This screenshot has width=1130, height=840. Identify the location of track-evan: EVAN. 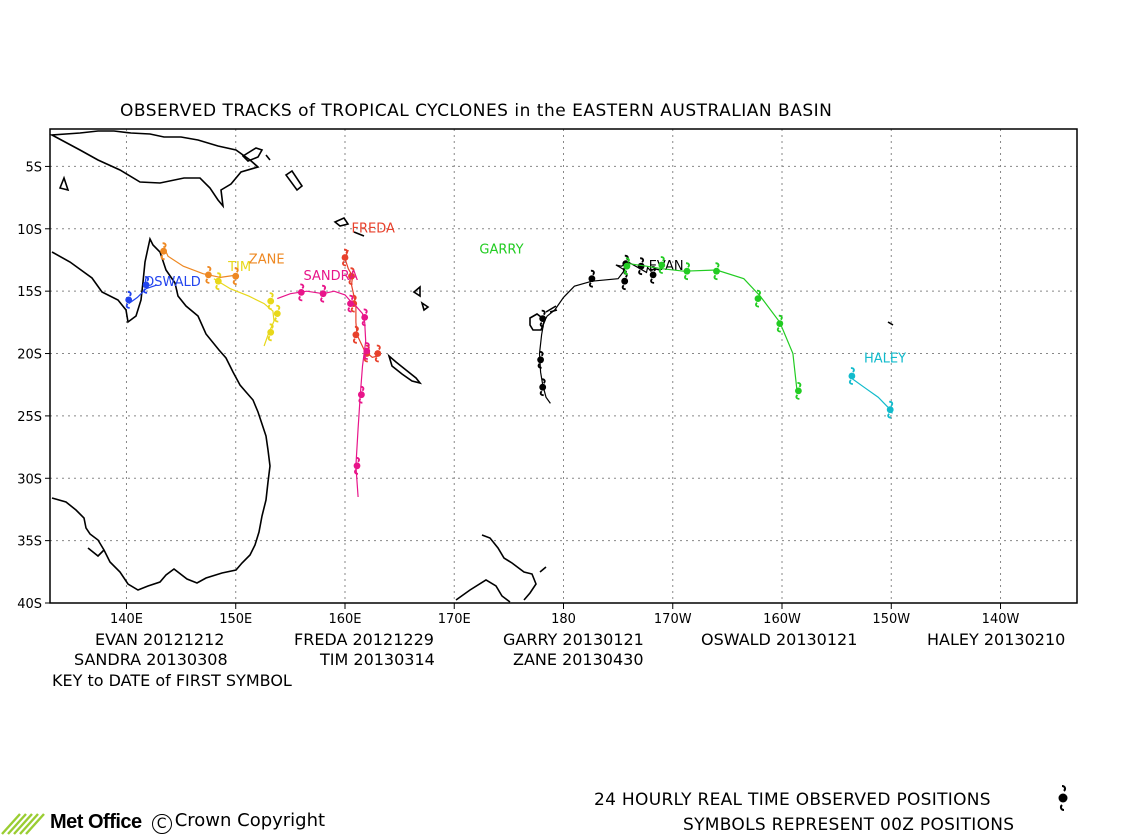
(610, 329).